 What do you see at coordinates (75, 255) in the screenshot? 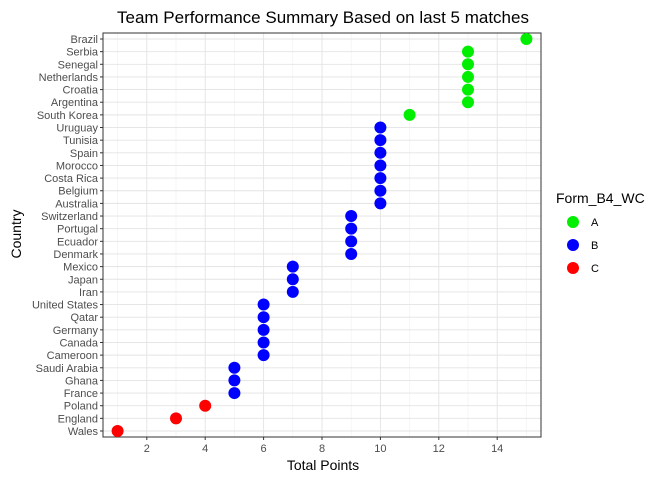
I see `y-tick-label: Denmark` at bounding box center [75, 255].